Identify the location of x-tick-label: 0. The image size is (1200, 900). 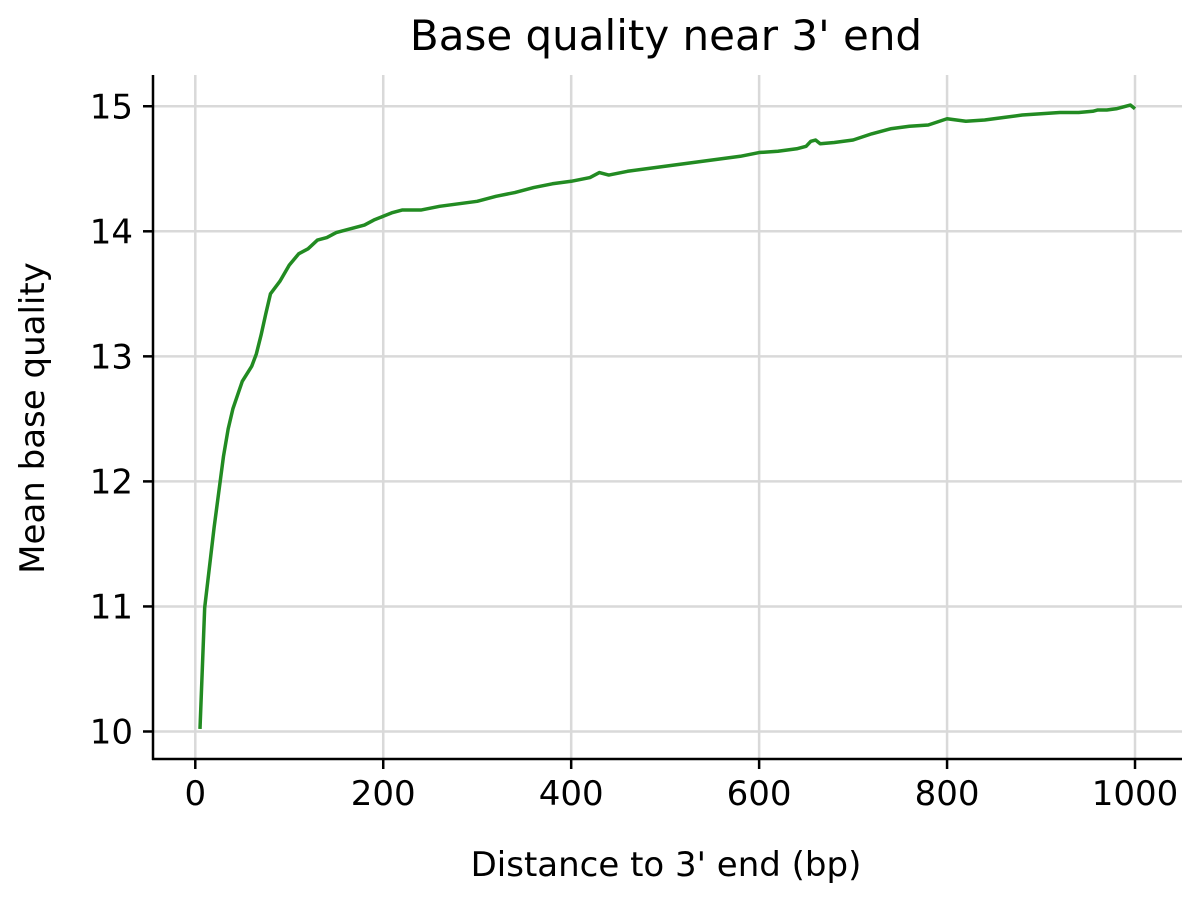
(195, 794).